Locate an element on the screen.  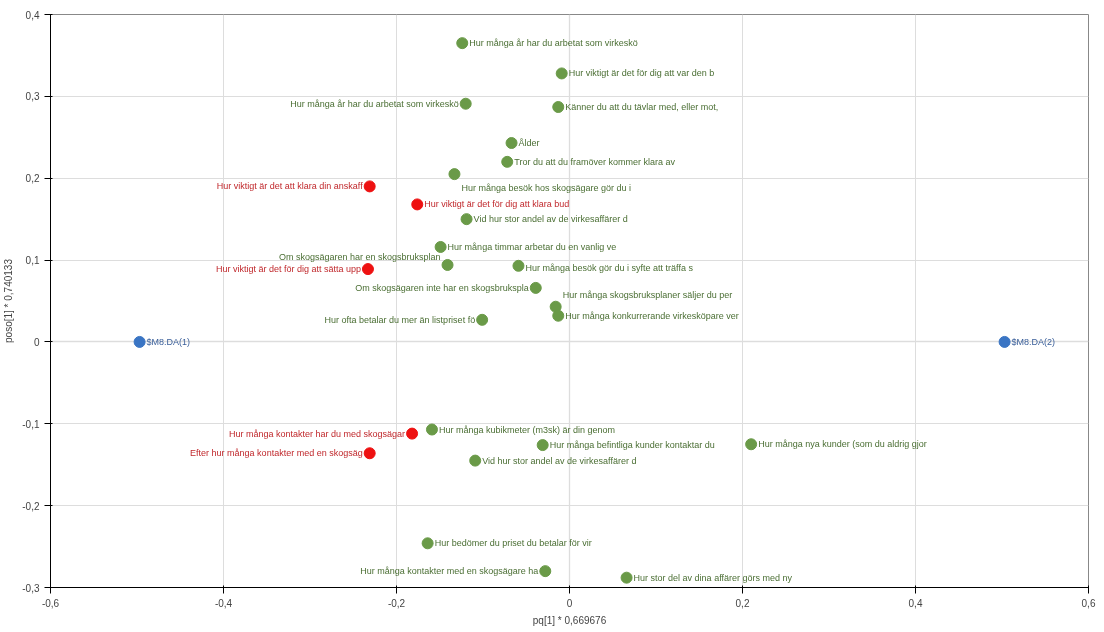
x-tick-label: -0,2 is located at coordinates (396, 603).